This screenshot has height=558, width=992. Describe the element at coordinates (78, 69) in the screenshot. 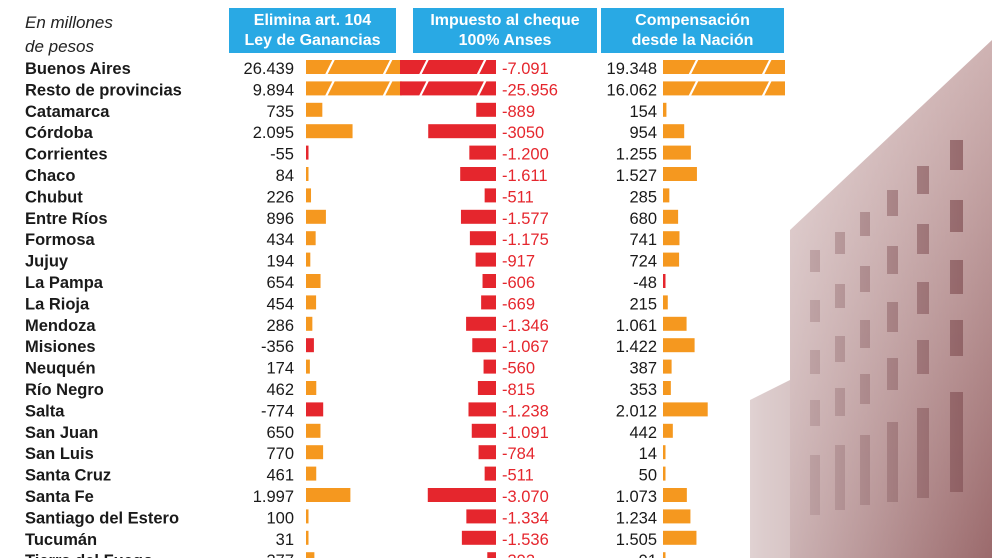

I see `row-label: Buenos Aires` at that location.